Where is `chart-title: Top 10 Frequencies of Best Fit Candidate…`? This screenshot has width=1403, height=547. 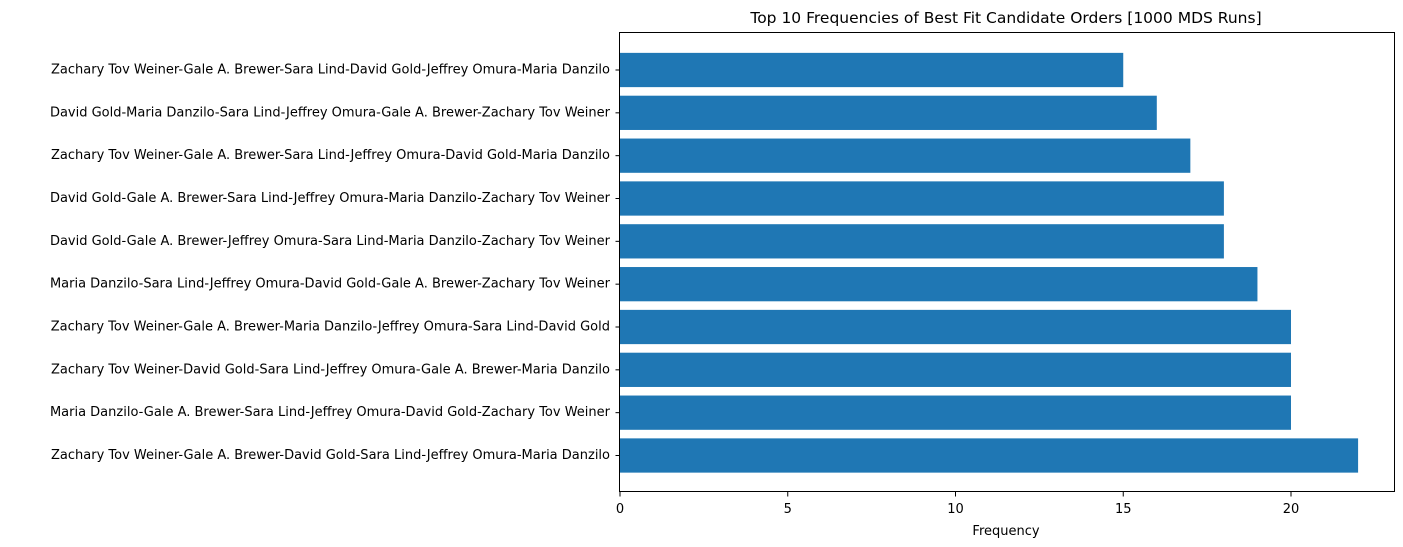 chart-title: Top 10 Frequencies of Best Fit Candidate… is located at coordinates (1005, 18).